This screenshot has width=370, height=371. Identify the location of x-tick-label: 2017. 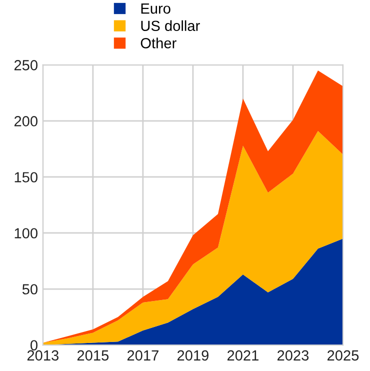
(142, 355).